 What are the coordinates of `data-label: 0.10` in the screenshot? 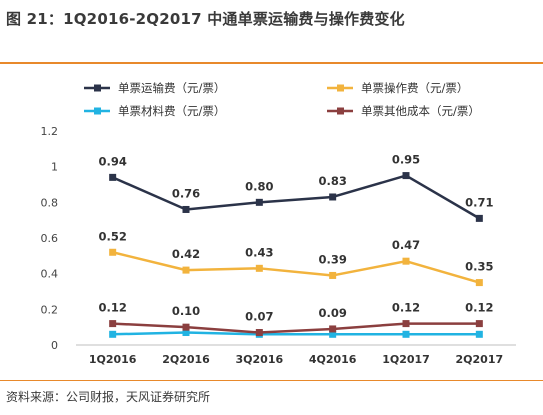 It's located at (186, 311).